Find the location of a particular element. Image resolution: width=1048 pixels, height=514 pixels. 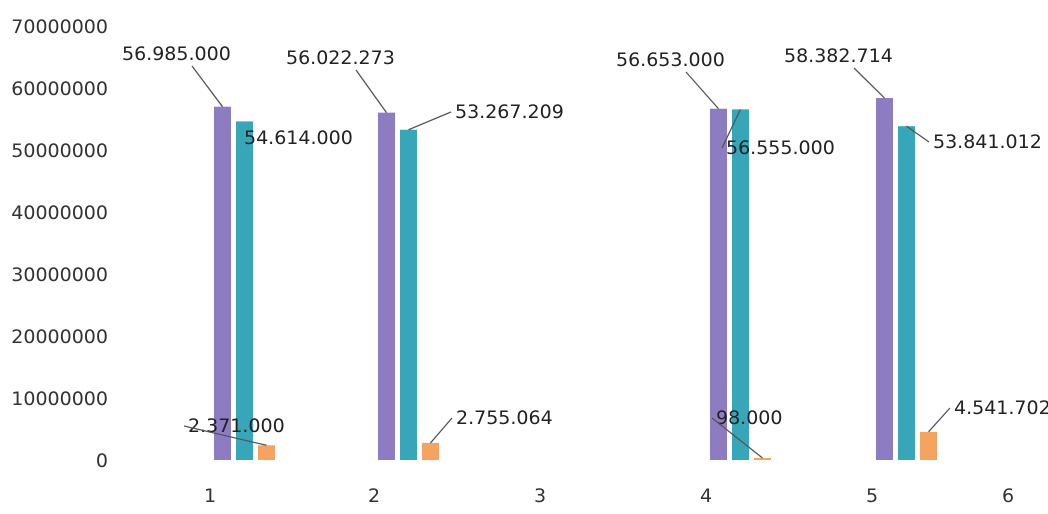

data-label: 2.755.064 is located at coordinates (504, 418).